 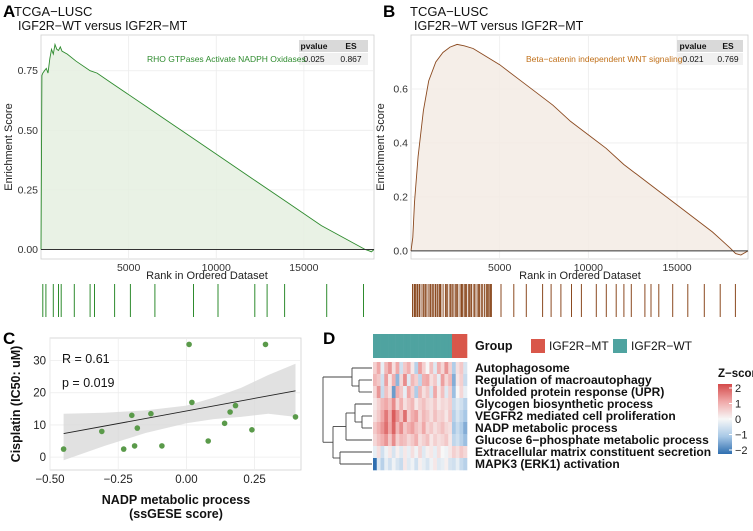 I want to click on panel-b-stats-header-pvalue: pvalue, so click(x=693, y=46).